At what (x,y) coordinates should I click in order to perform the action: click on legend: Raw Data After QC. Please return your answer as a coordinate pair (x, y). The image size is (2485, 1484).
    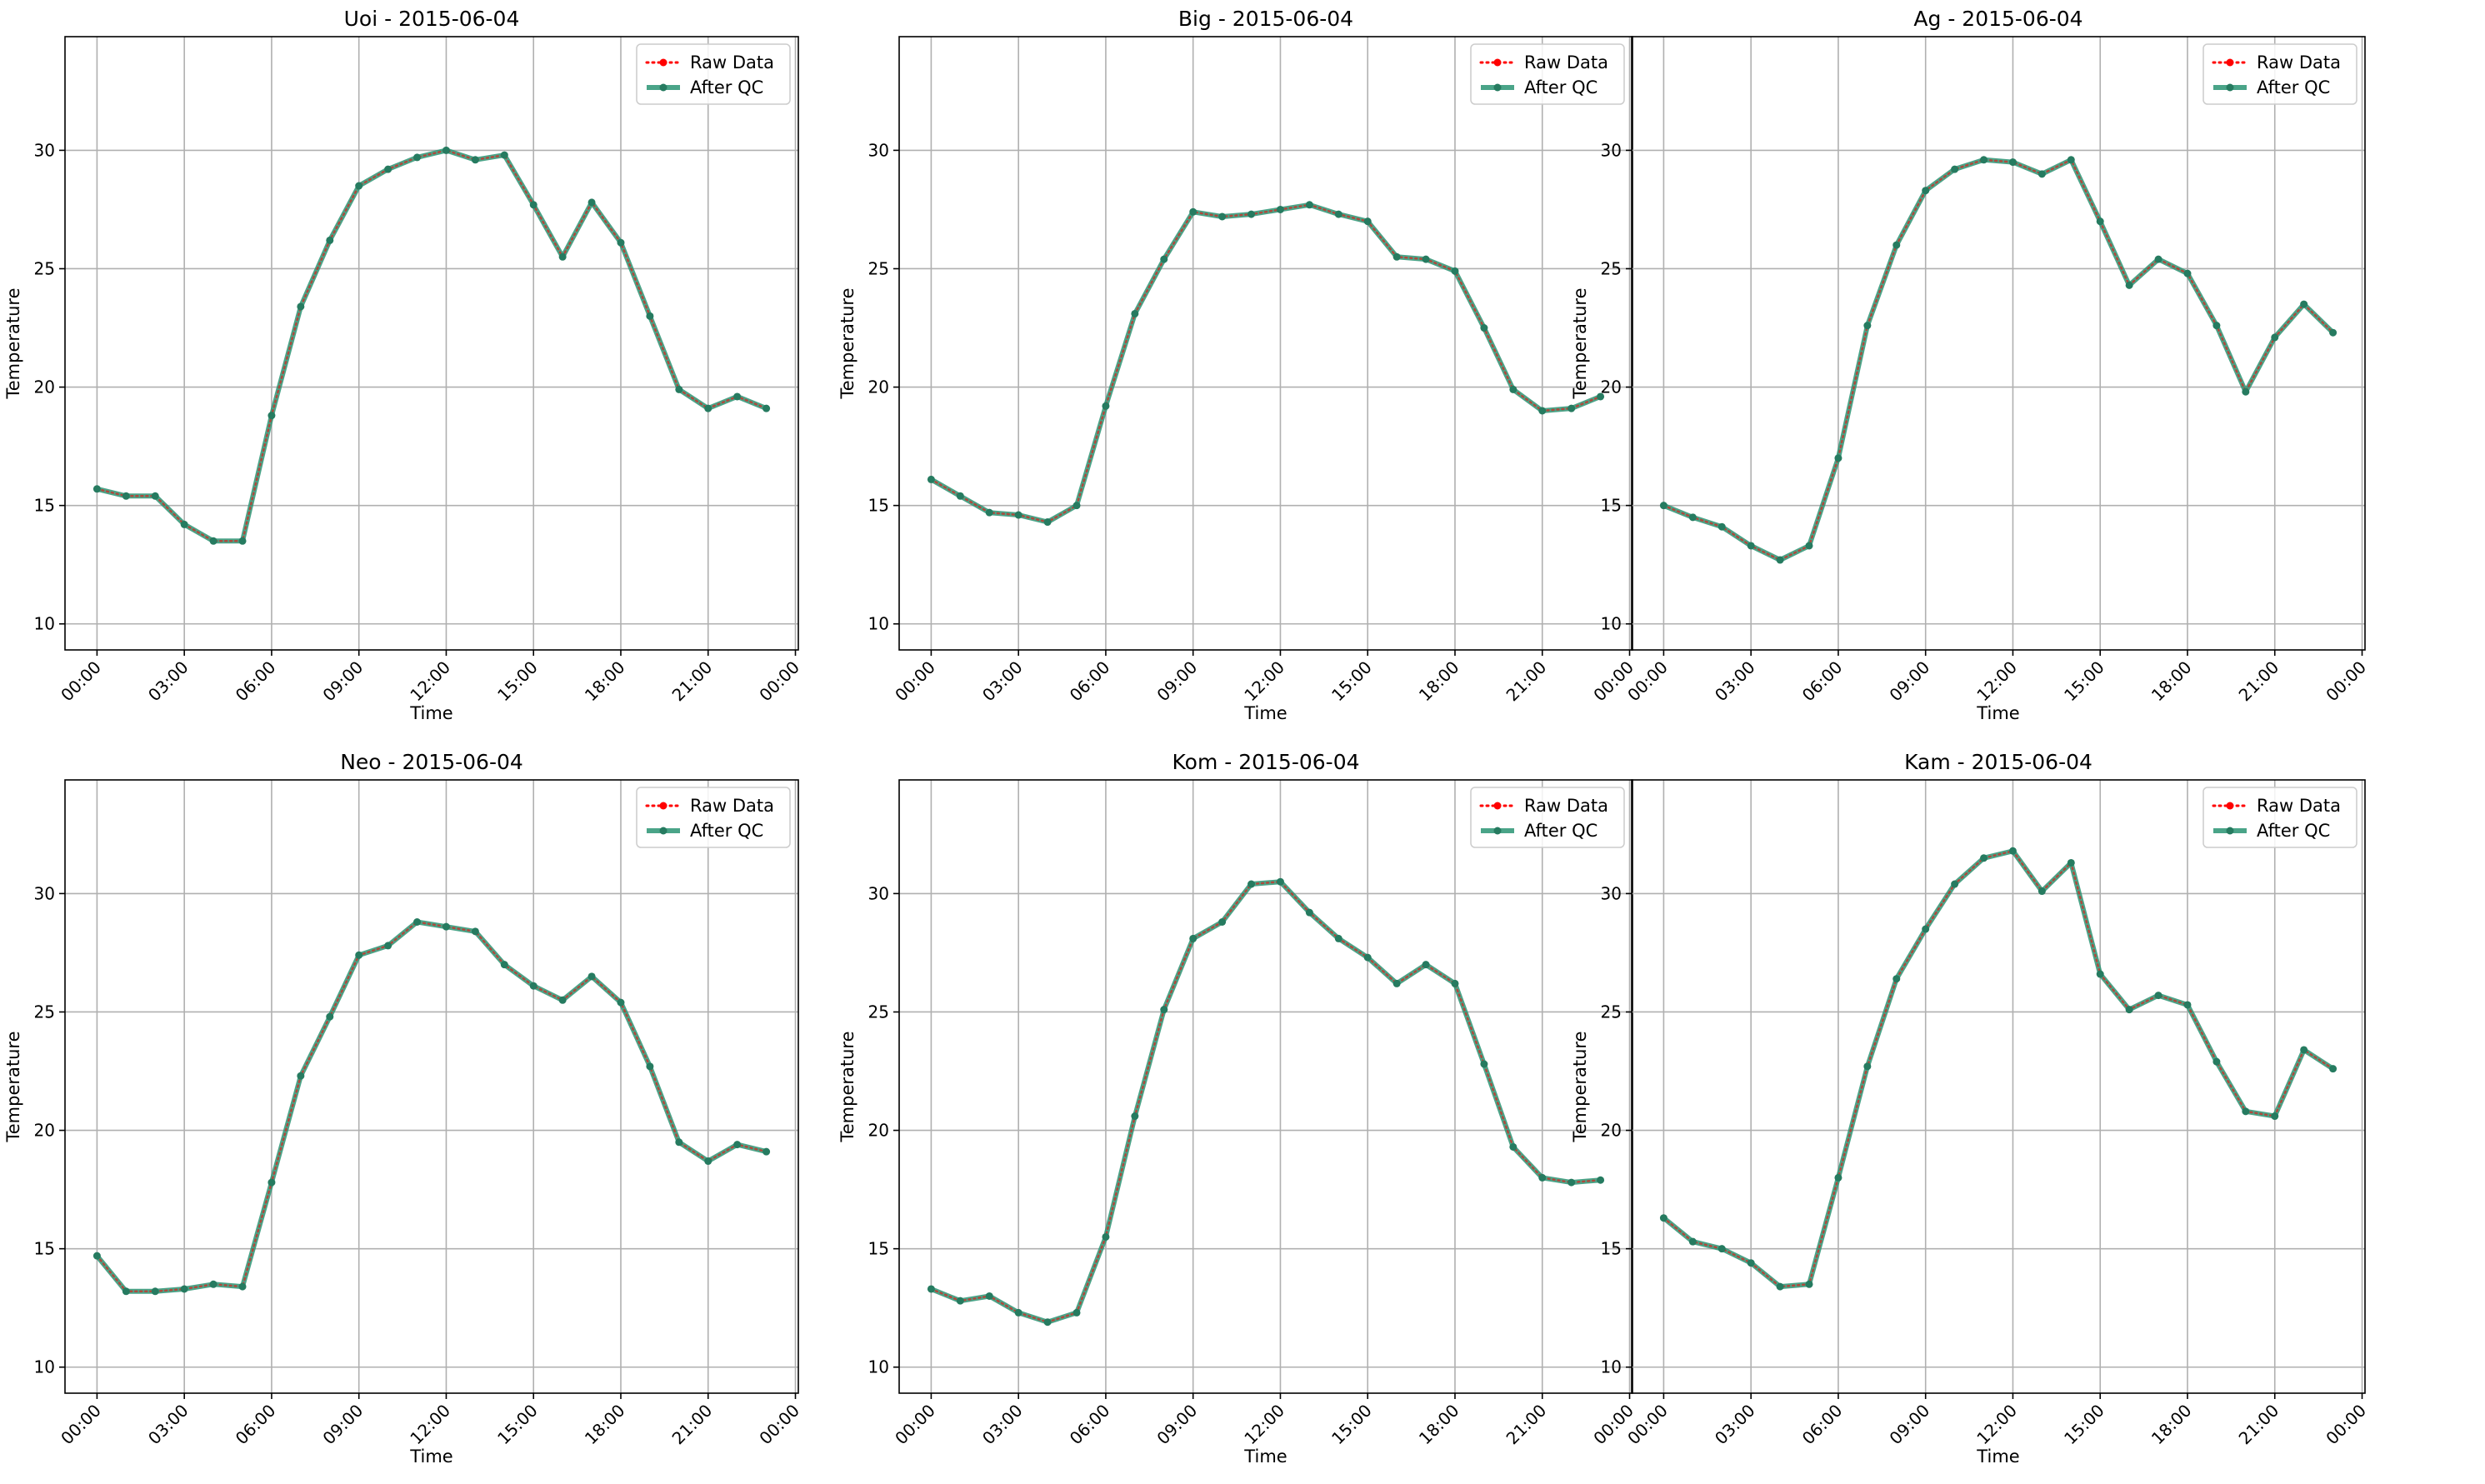
    Looking at the image, I should click on (713, 817).